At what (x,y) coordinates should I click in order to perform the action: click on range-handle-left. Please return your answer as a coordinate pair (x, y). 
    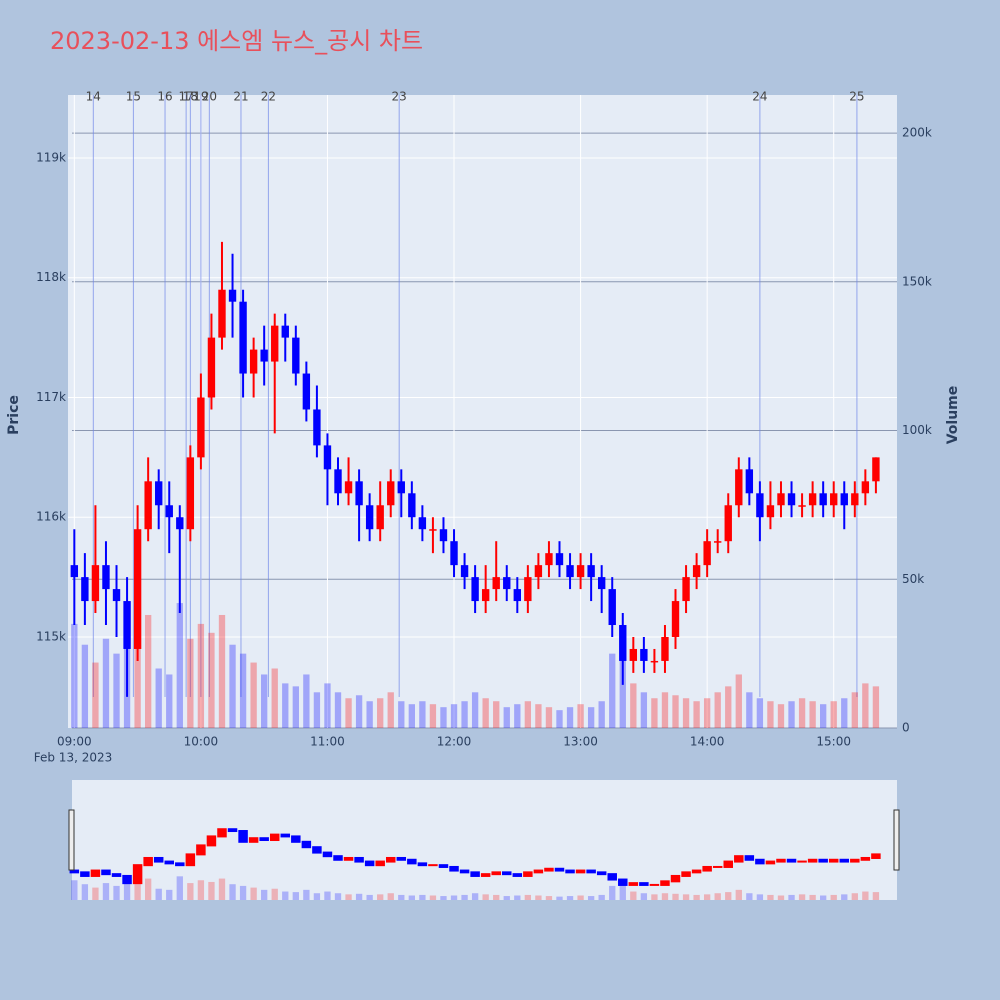
    Looking at the image, I should click on (71, 840).